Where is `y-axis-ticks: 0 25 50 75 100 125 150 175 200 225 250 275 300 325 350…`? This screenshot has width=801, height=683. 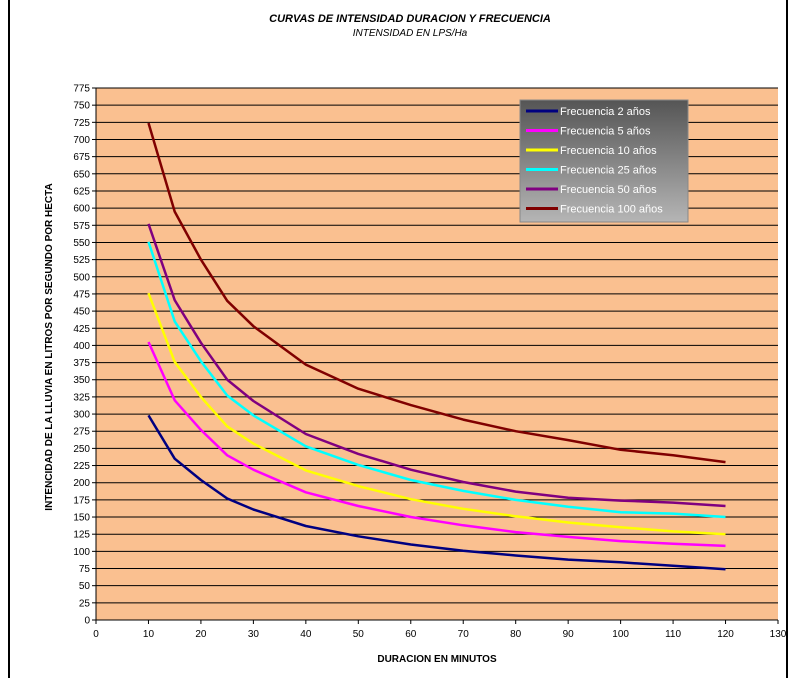 y-axis-ticks: 0 25 50 75 100 125 150 175 200 225 250 275 300 325 350… is located at coordinates (84, 355).